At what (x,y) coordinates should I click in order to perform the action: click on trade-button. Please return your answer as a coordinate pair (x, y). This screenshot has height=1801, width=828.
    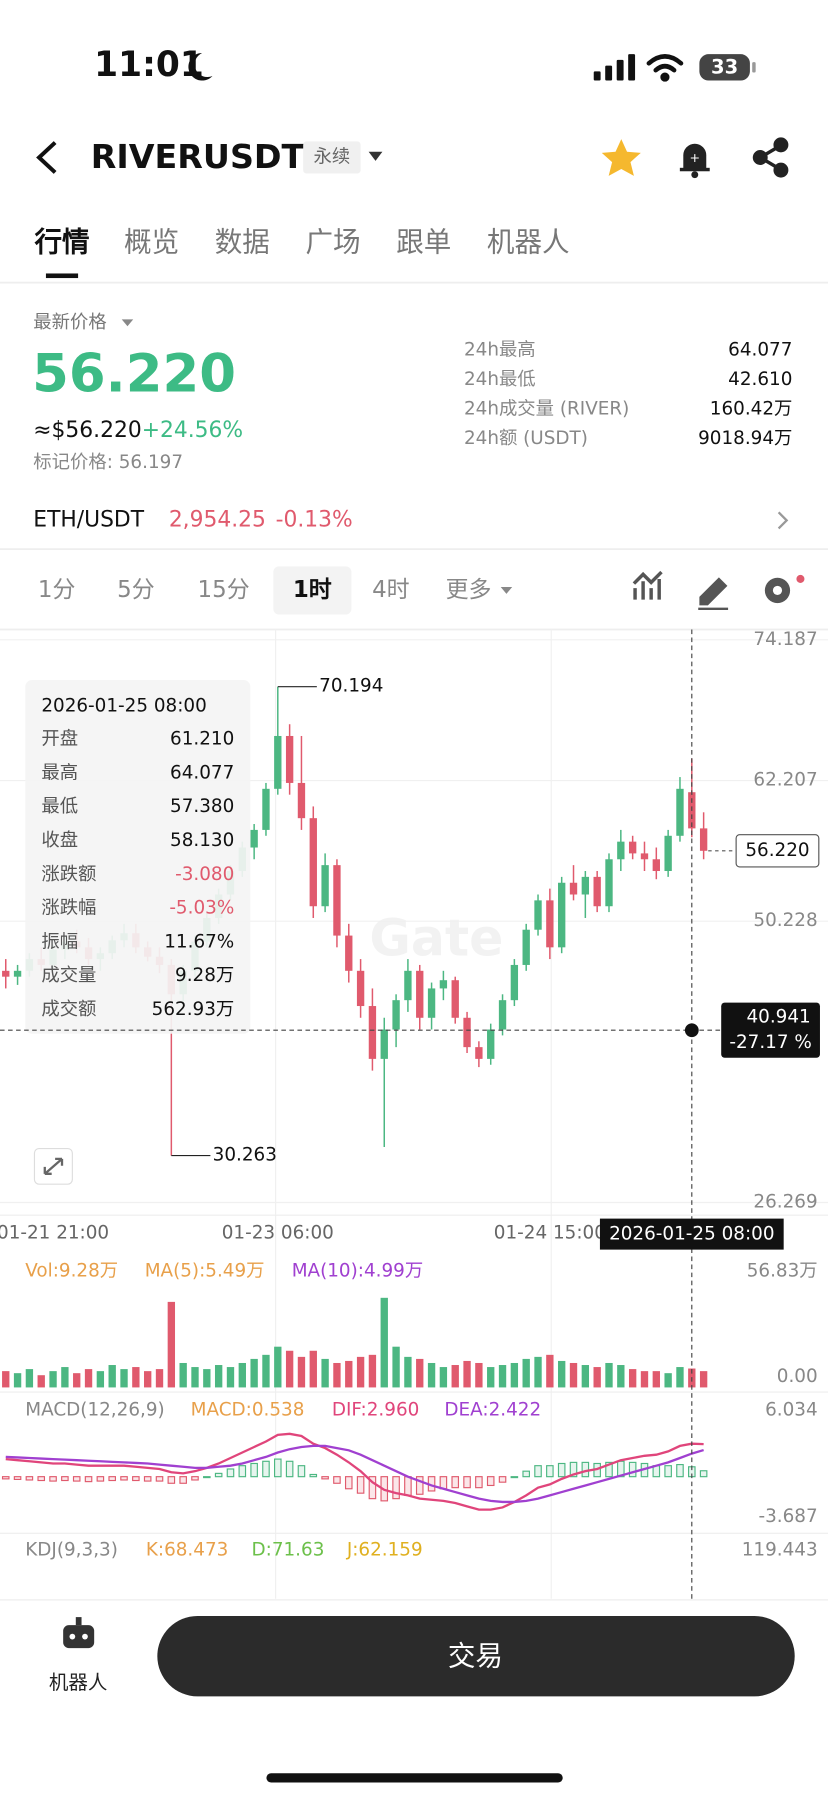
    Looking at the image, I should click on (476, 1656).